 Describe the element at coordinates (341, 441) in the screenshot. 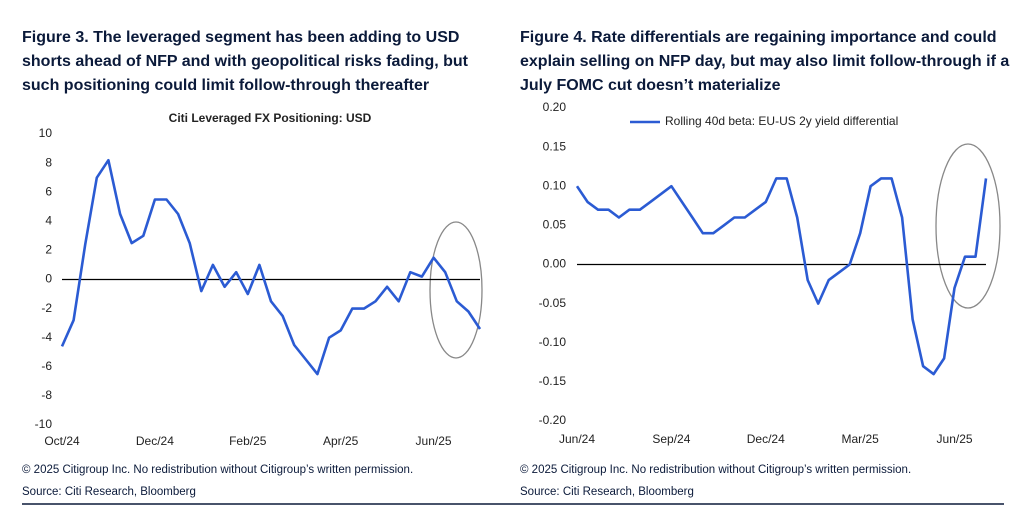

I see `x-tick-label: Apr/25` at that location.